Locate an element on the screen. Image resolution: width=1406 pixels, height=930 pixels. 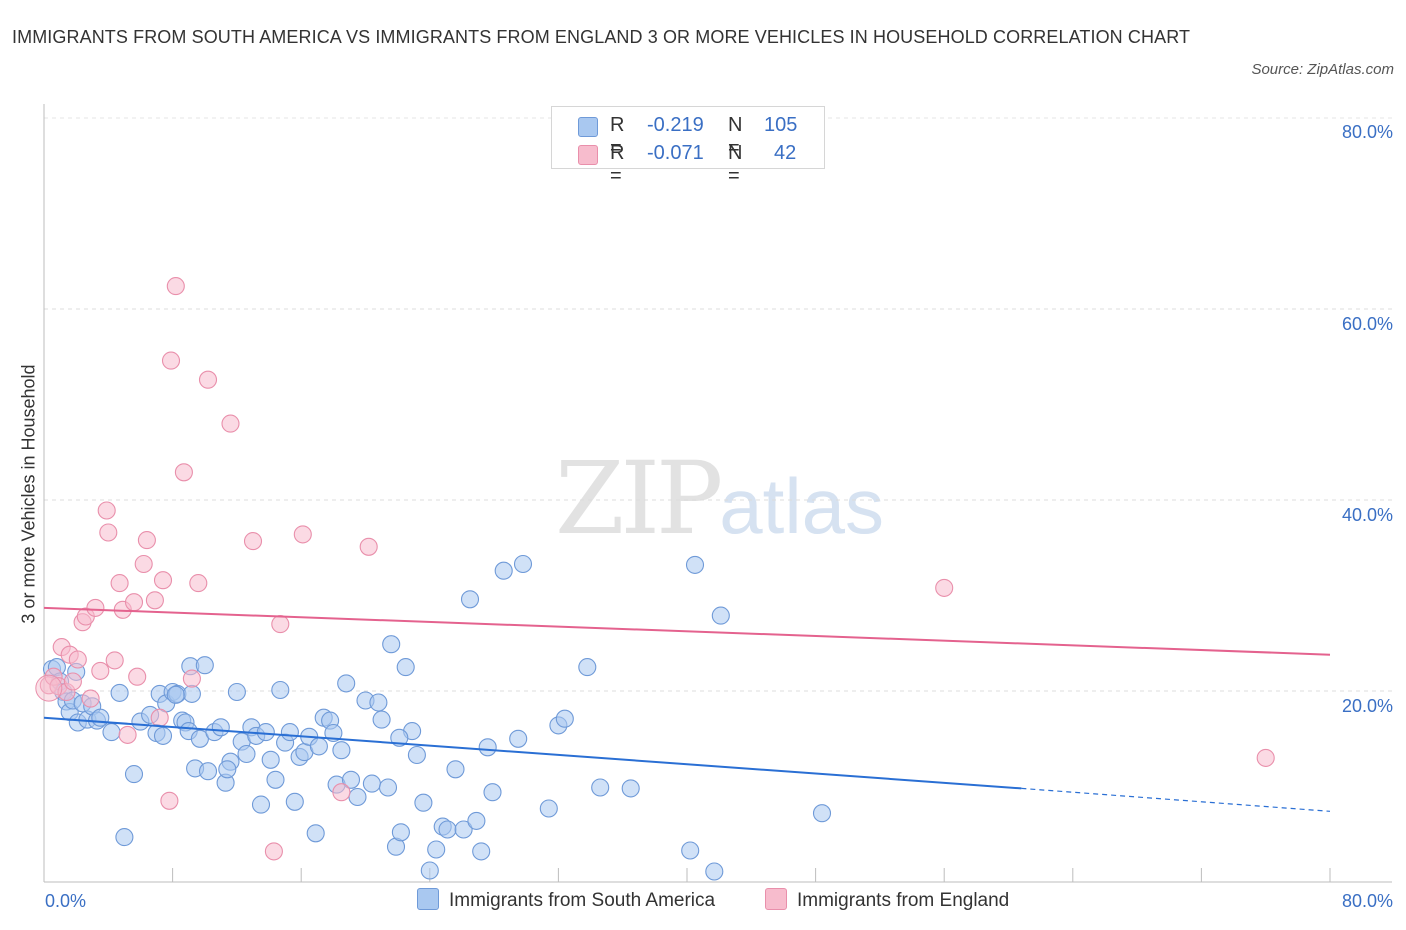
legend-n-value: 42 is located at coordinates (785, 153).